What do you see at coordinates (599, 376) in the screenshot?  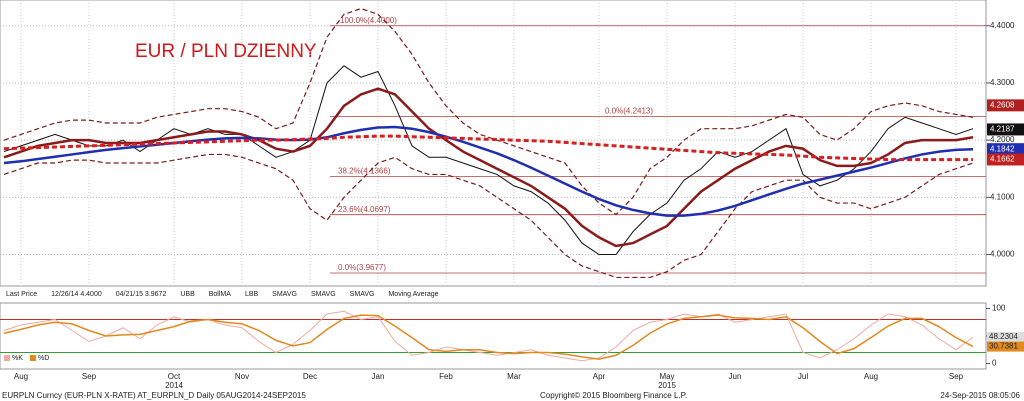 I see `x-tick-label: Apr` at bounding box center [599, 376].